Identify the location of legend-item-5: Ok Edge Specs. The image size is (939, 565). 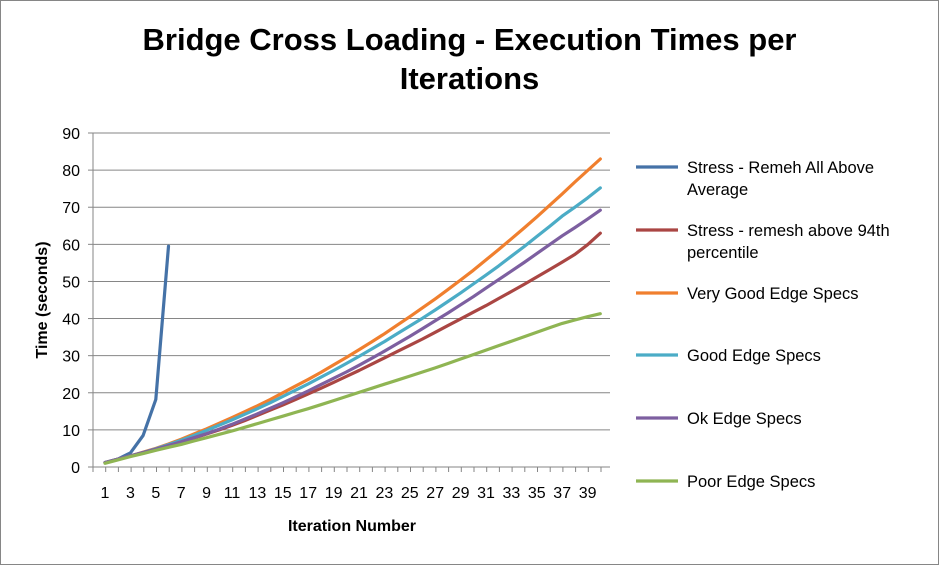
(719, 419).